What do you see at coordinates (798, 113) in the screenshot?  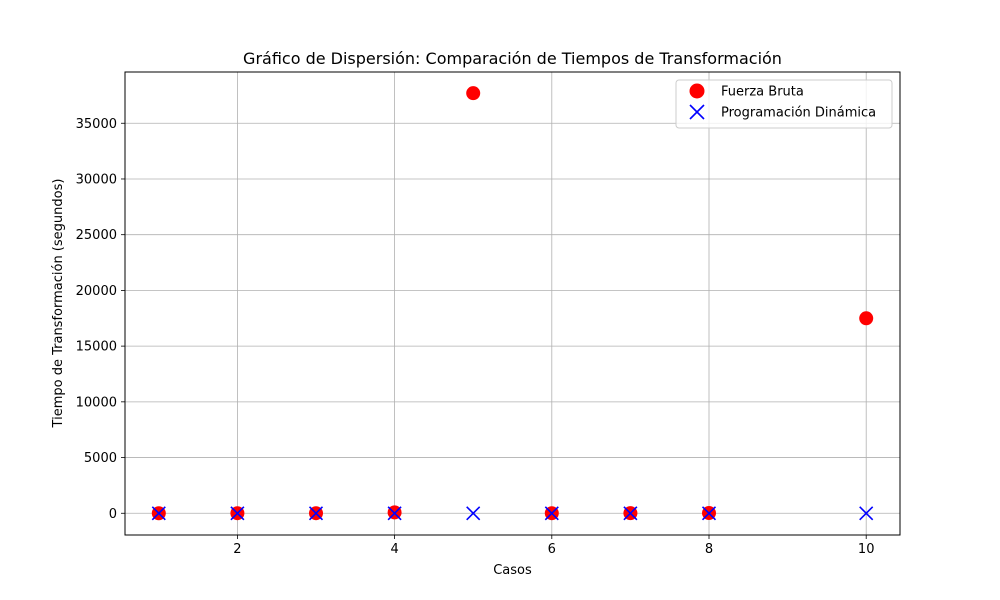 I see `legend-label: Programación Dinámica` at bounding box center [798, 113].